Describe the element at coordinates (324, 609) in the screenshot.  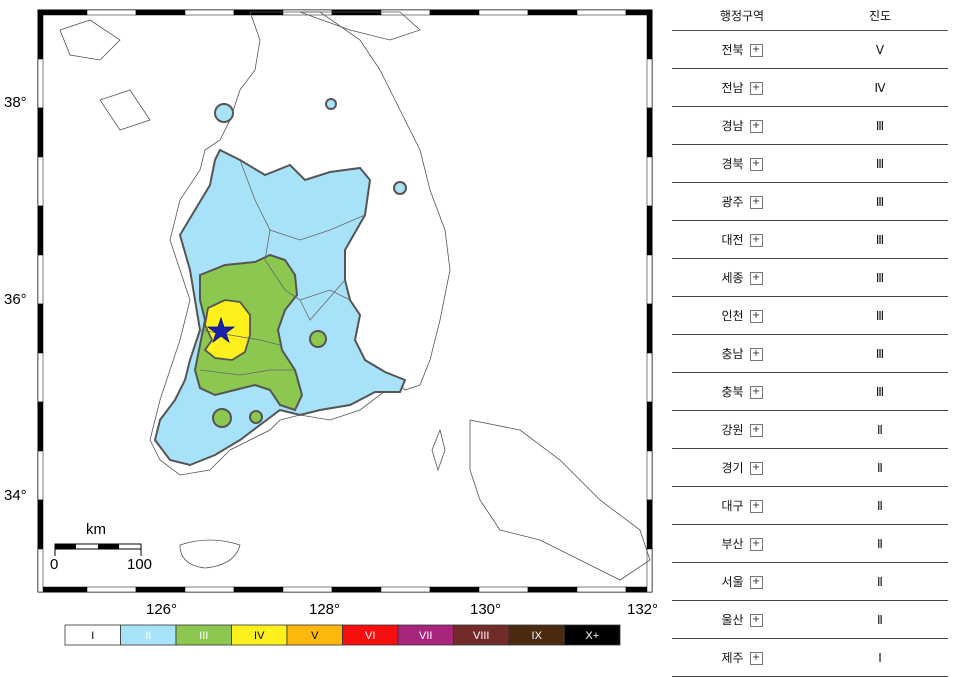
I see `lon-label: 128°` at that location.